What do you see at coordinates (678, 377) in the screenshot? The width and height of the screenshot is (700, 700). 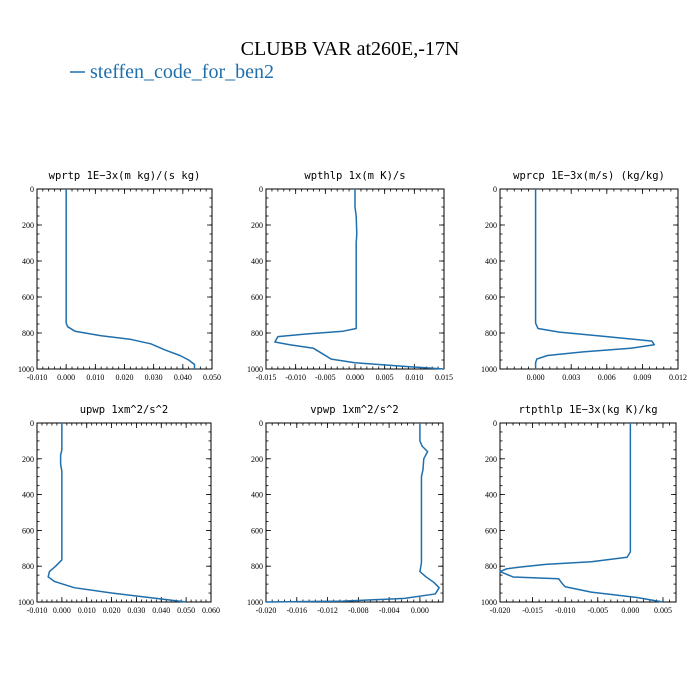 I see `x-tick-label: 0.012` at bounding box center [678, 377].